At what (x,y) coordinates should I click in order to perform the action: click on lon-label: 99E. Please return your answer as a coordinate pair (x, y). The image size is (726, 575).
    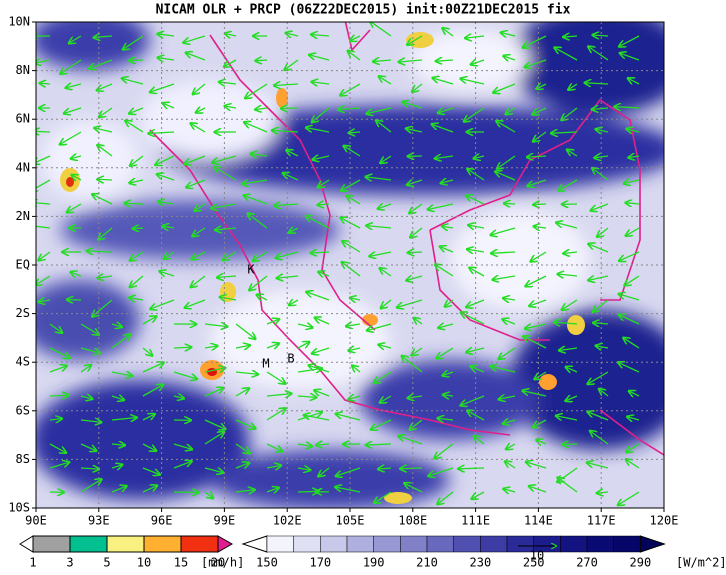
    Looking at the image, I should click on (225, 521).